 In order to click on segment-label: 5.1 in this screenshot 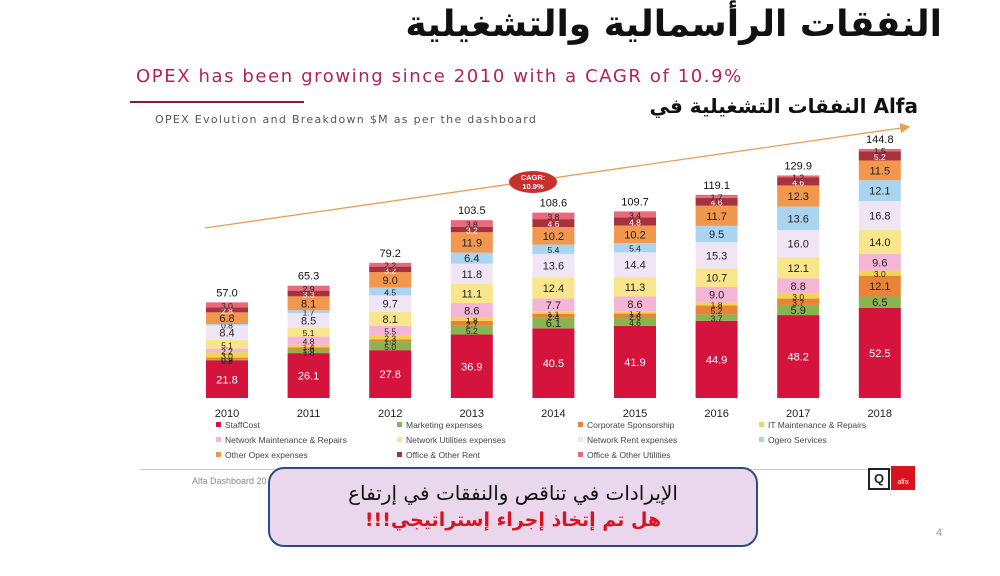, I will do `click(227, 345)`.